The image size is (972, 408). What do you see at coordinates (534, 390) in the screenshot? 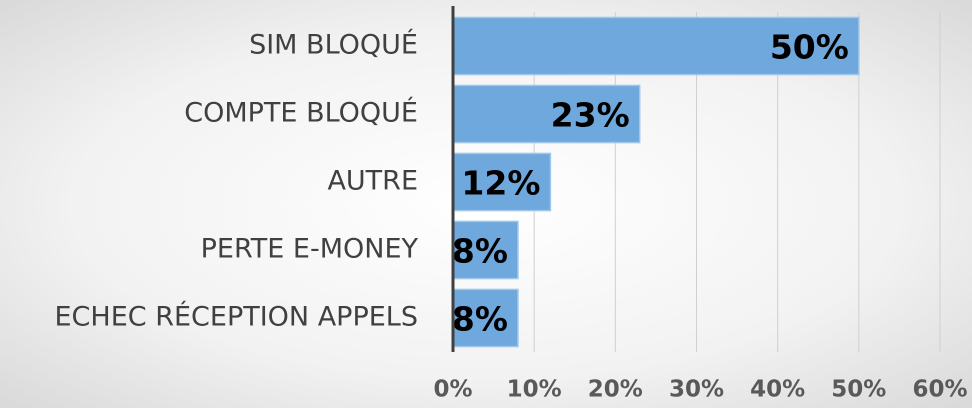
I see `x-tick-label: 10%` at bounding box center [534, 390].